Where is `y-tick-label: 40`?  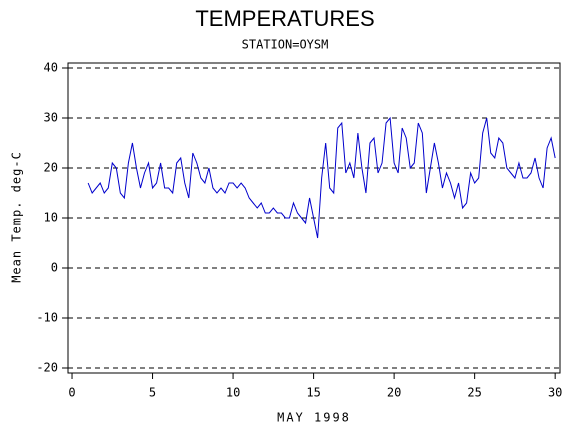
y-tick-label: 40 is located at coordinates (51, 68).